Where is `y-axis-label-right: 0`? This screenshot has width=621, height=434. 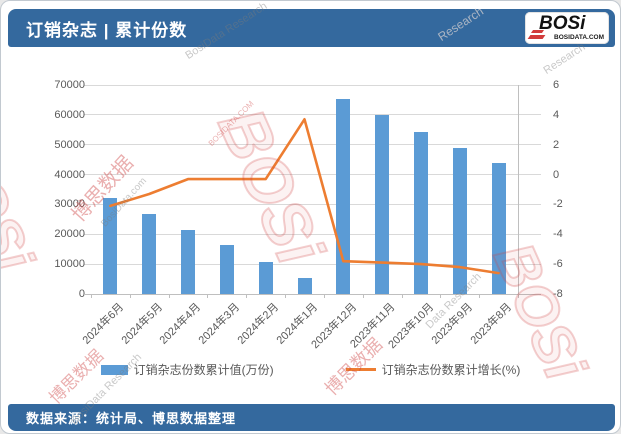
y-axis-label-right: 0 is located at coordinates (556, 174).